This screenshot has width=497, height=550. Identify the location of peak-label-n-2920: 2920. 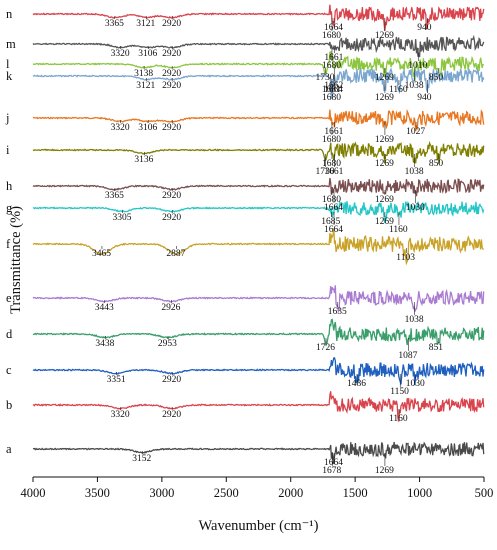
(171, 24).